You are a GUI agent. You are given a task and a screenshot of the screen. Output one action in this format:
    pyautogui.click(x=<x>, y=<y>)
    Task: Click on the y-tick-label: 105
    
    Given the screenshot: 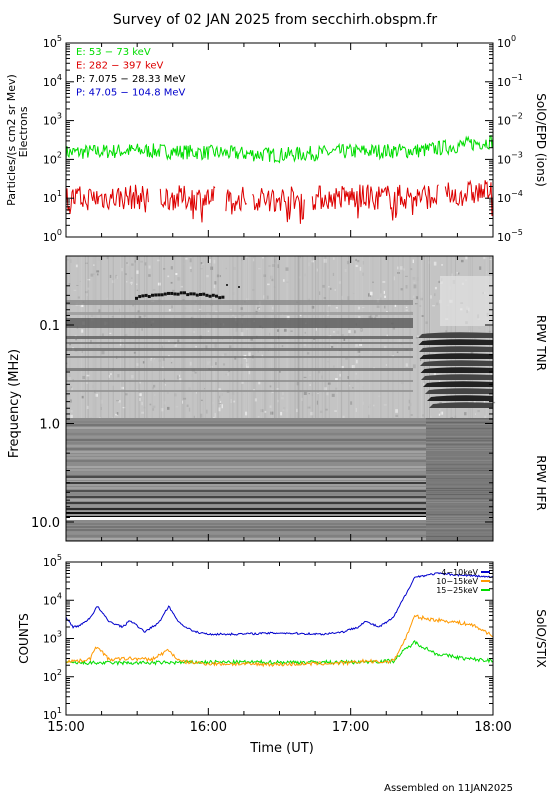 What is the action you would take?
    pyautogui.click(x=52, y=561)
    